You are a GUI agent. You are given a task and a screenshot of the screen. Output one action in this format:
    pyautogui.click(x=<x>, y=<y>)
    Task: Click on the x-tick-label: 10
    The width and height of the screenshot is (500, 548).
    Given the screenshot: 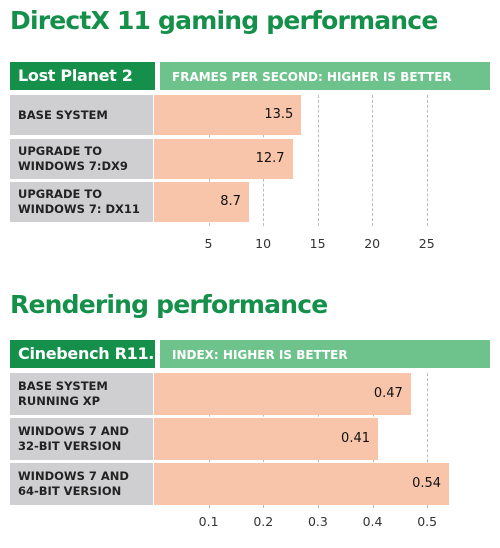 What is the action you would take?
    pyautogui.click(x=263, y=243)
    